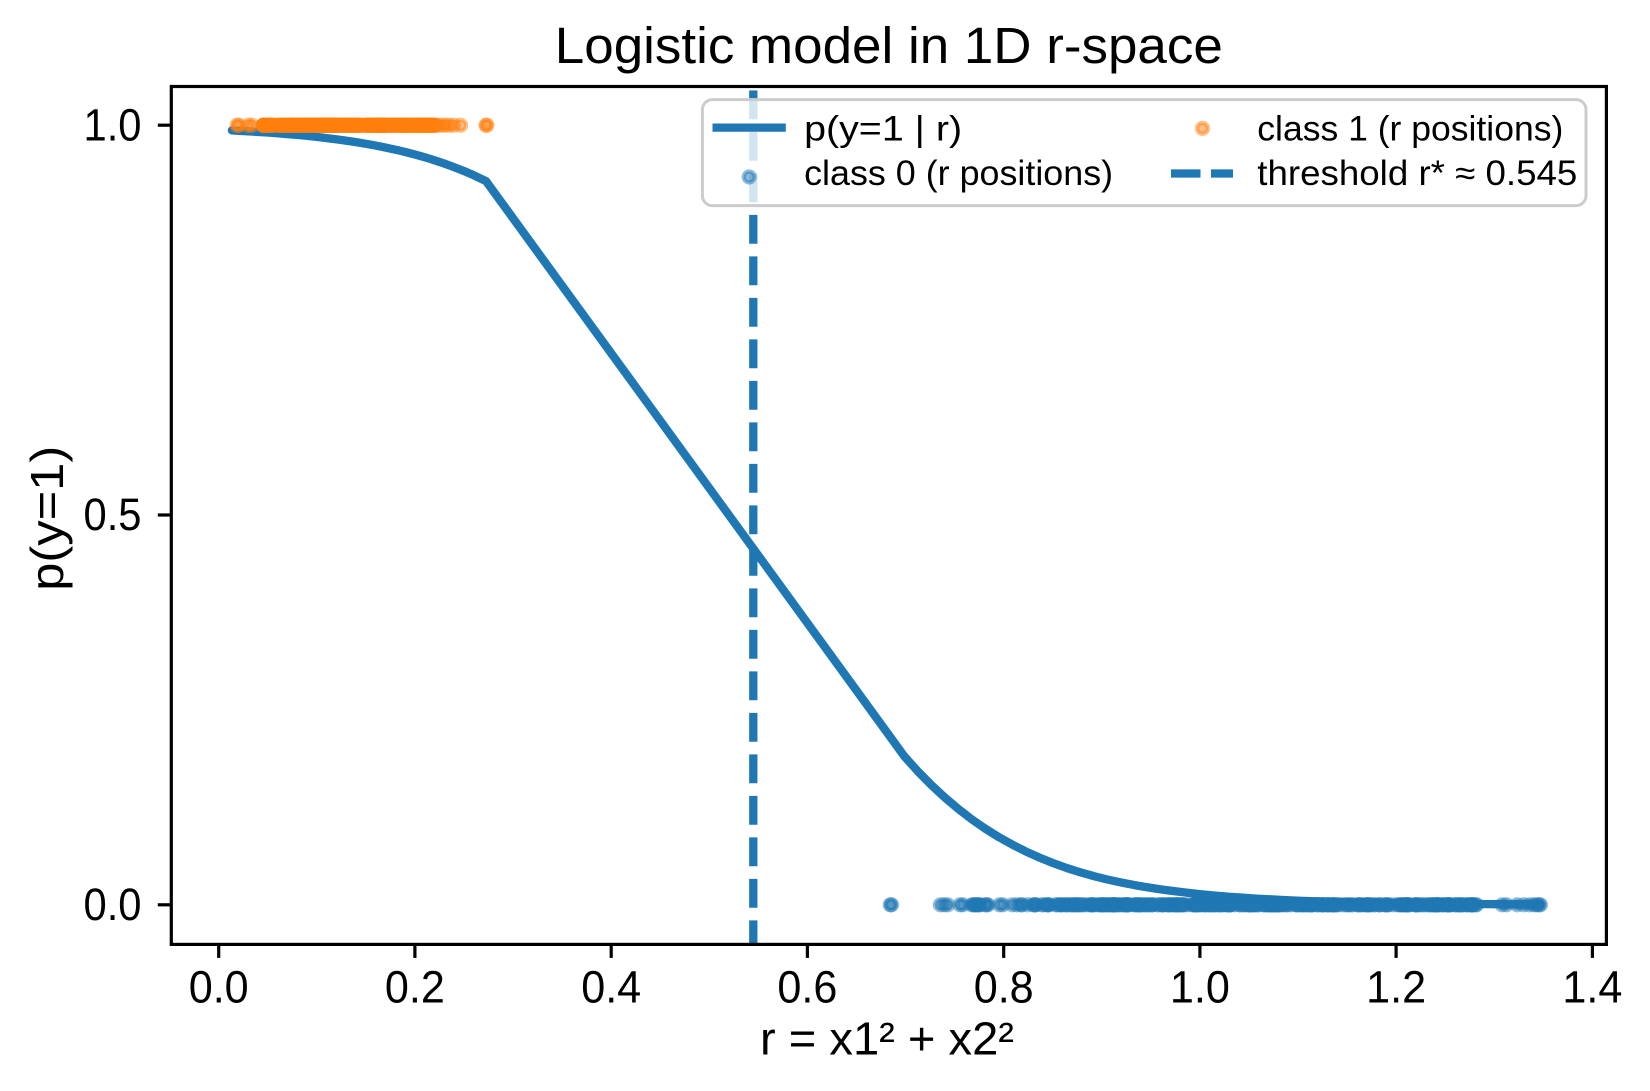  I want to click on svg-text: p(y=1), so click(47, 518).